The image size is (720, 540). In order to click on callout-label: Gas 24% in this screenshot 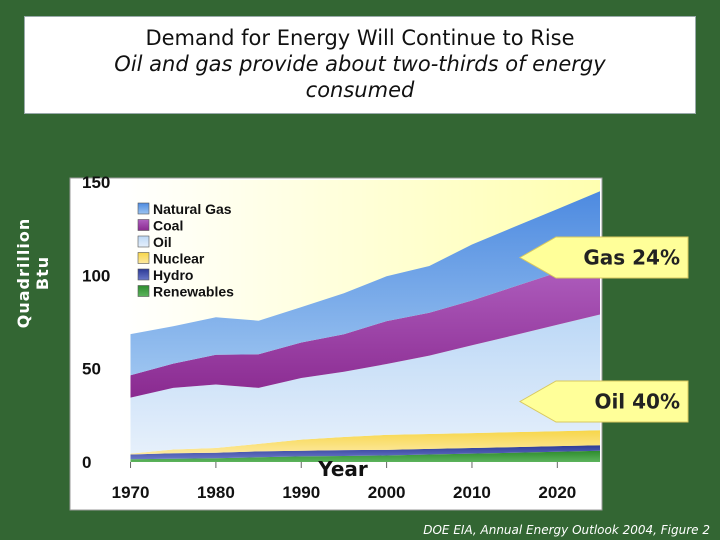, I will do `click(631, 258)`.